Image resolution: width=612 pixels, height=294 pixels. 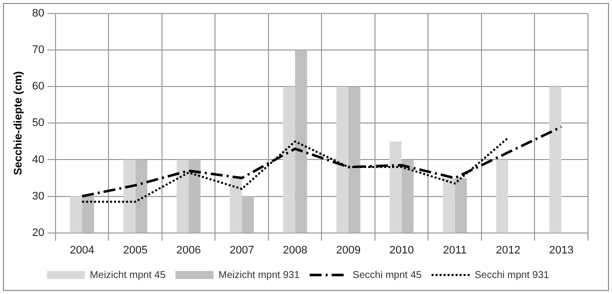 What do you see at coordinates (295, 250) in the screenshot?
I see `x-tick-label: 2008` at bounding box center [295, 250].